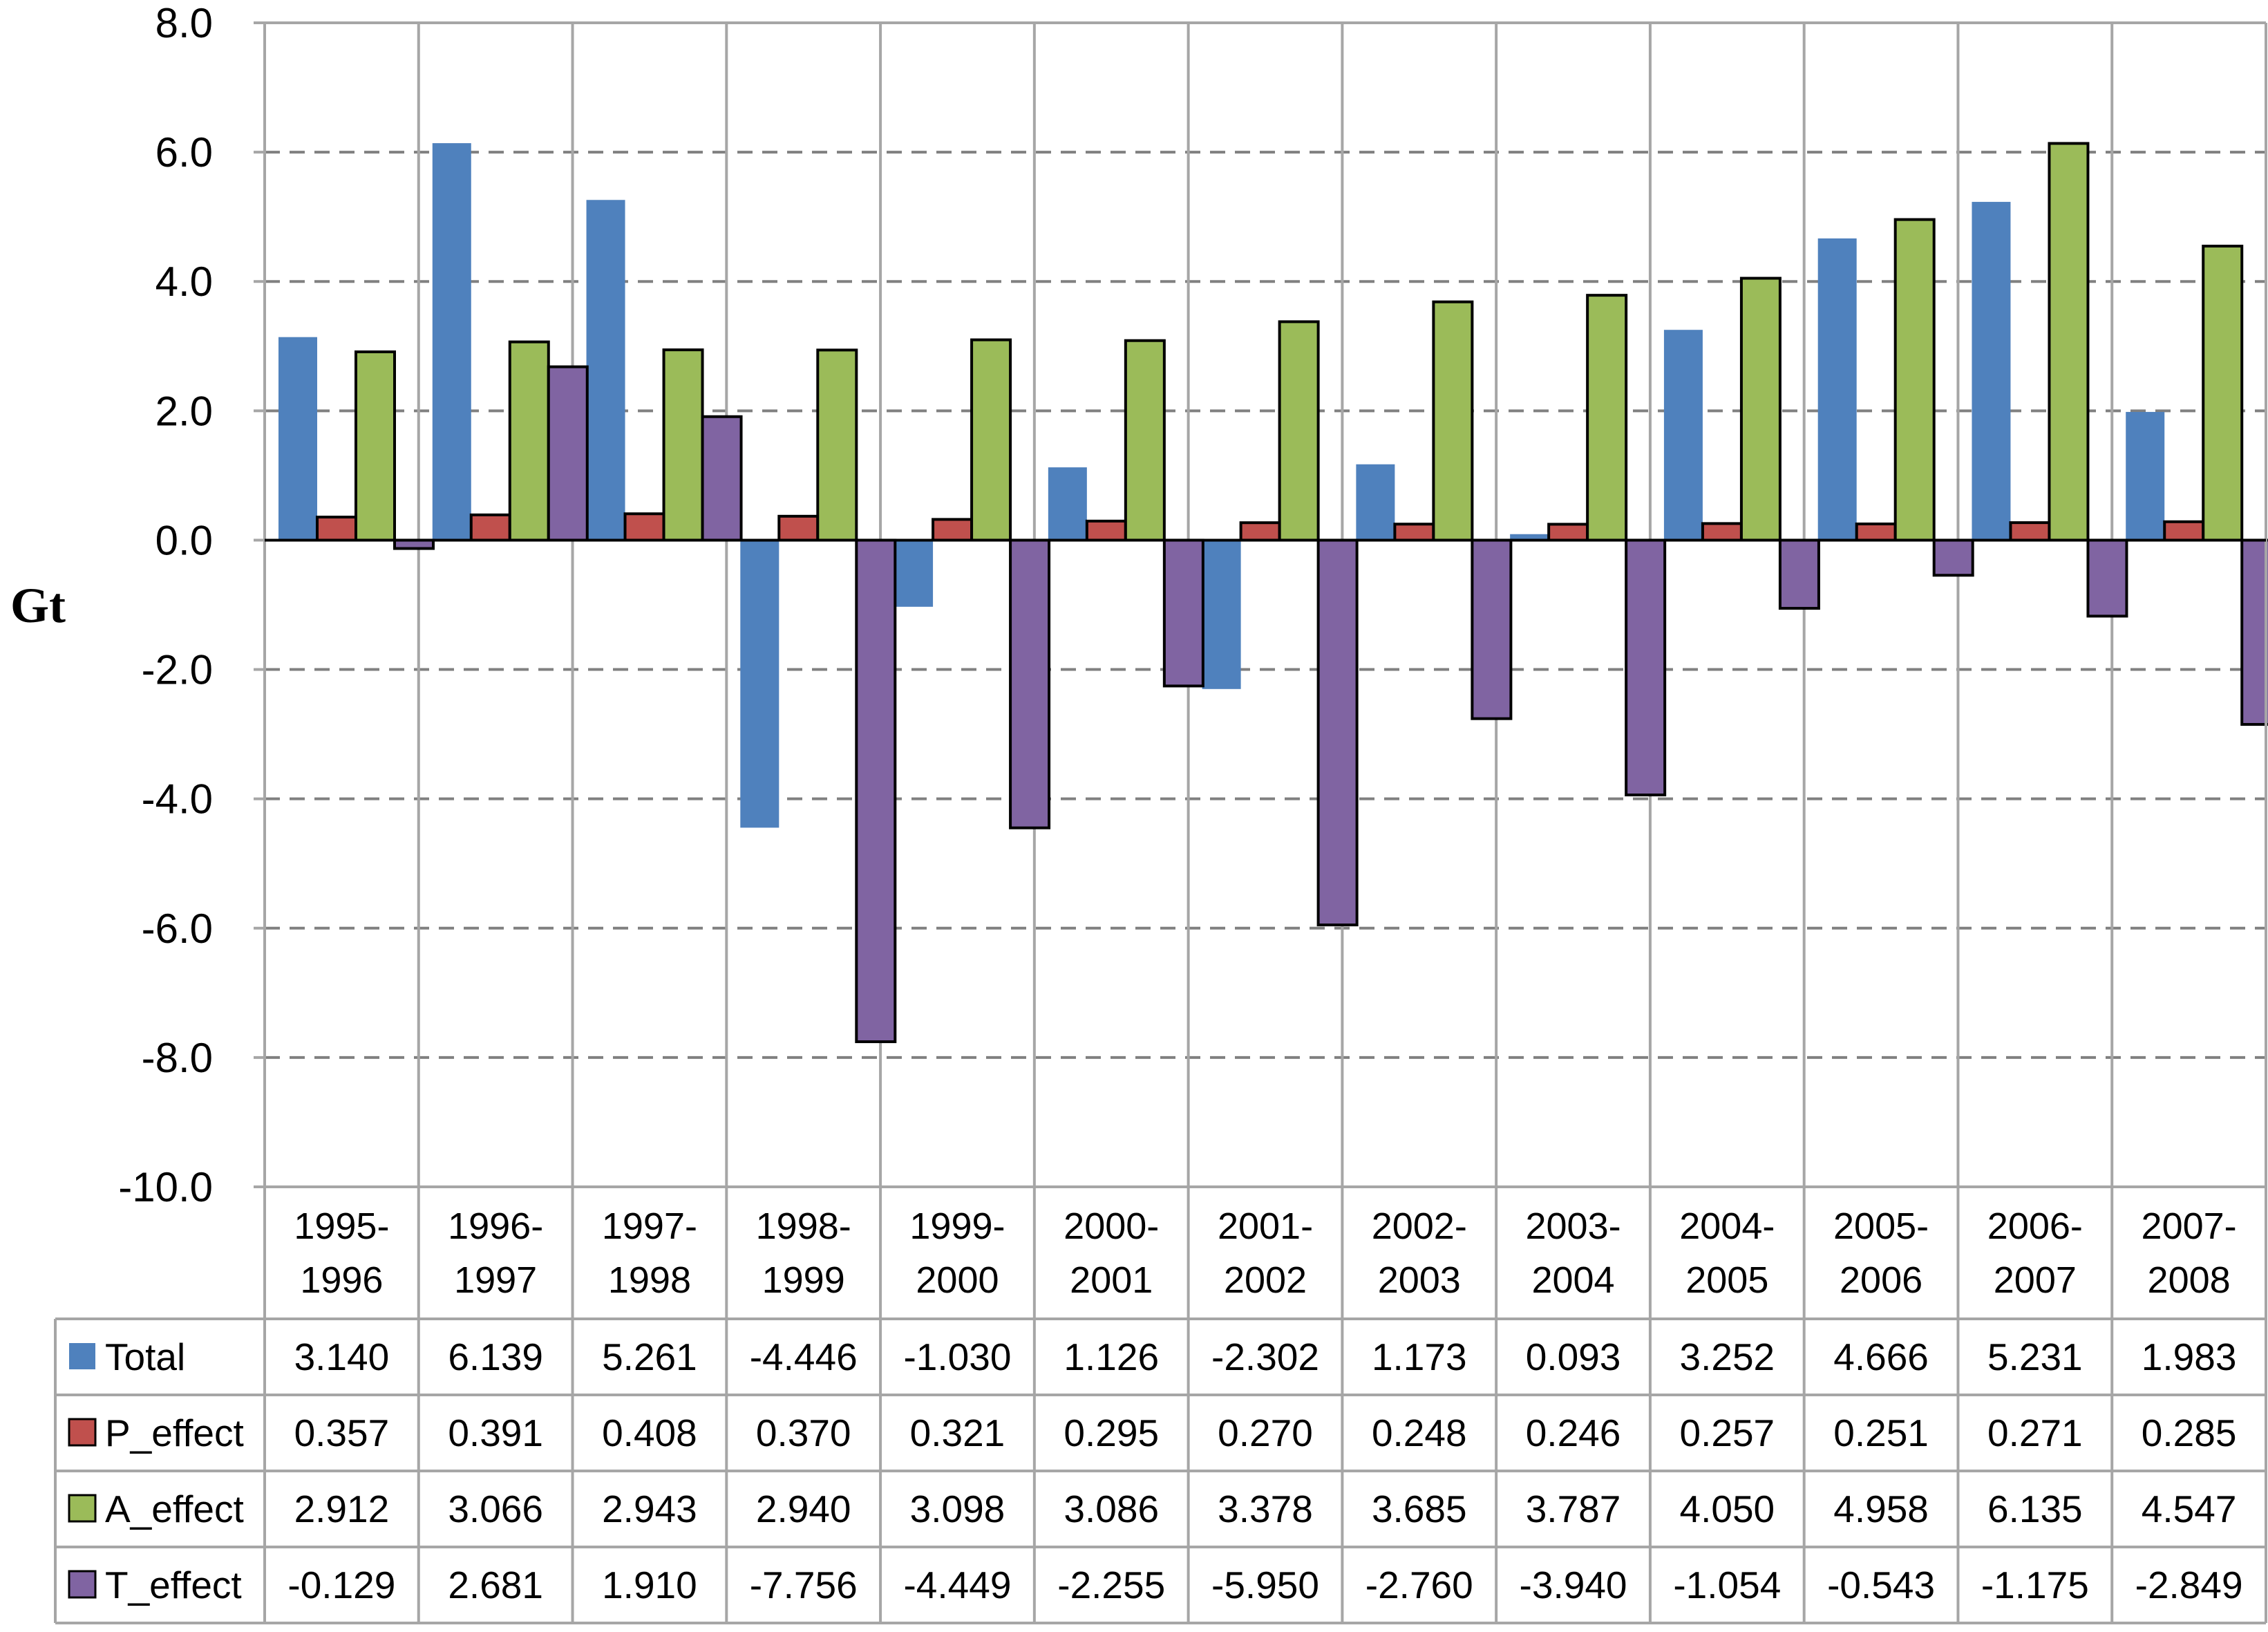 Image resolution: width=2268 pixels, height=1632 pixels. I want to click on category-label: 2002- 2003, so click(1419, 1254).